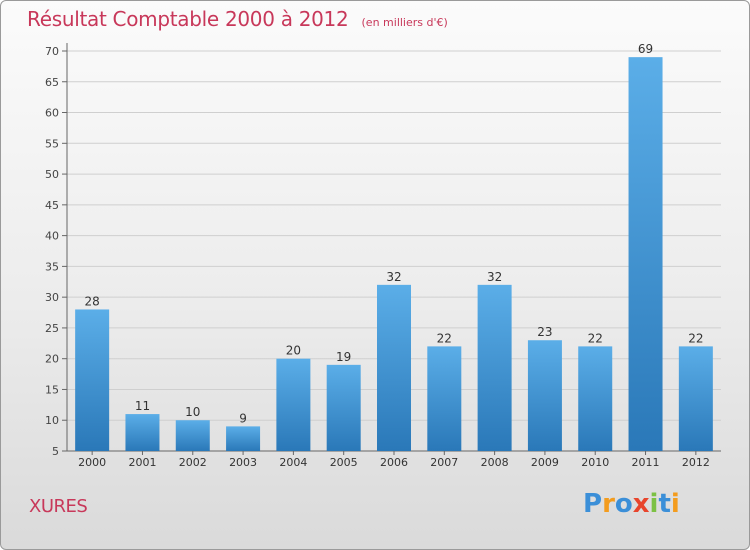 The height and width of the screenshot is (550, 750). What do you see at coordinates (293, 351) in the screenshot?
I see `data-label: 20` at bounding box center [293, 351].